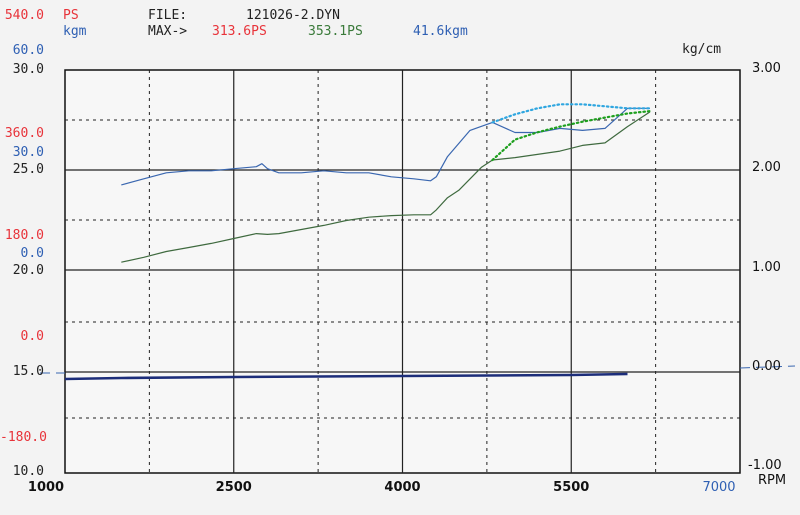 This screenshot has height=515, width=800. I want to click on left-axis-label: 15.0, so click(28, 371).